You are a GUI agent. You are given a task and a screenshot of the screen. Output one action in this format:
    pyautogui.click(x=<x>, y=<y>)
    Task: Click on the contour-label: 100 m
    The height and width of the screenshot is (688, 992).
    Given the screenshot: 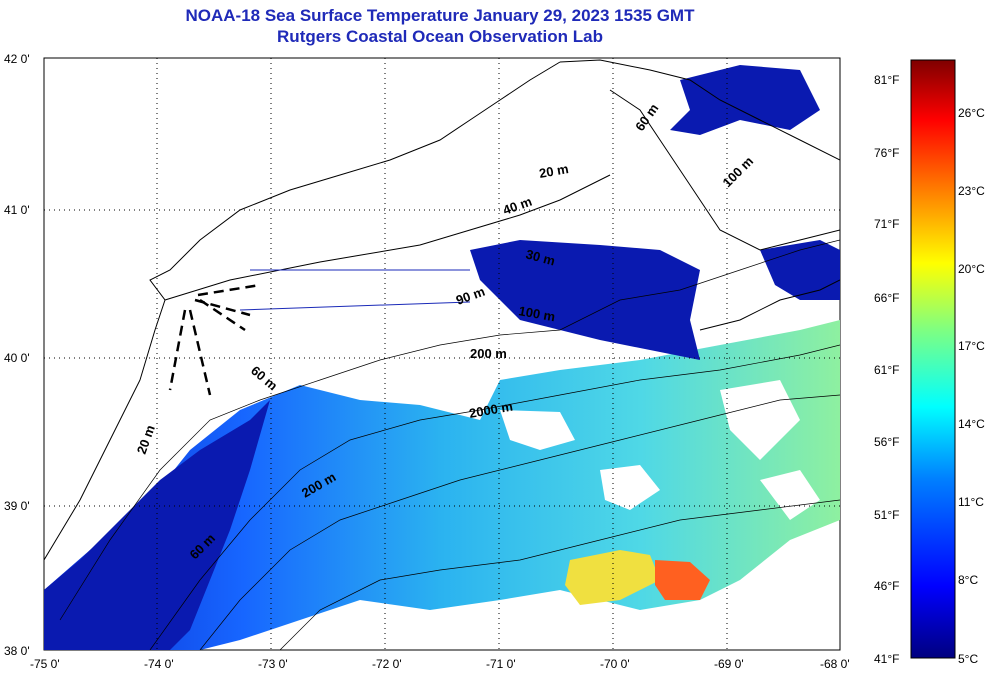 What is the action you would take?
    pyautogui.click(x=536, y=313)
    